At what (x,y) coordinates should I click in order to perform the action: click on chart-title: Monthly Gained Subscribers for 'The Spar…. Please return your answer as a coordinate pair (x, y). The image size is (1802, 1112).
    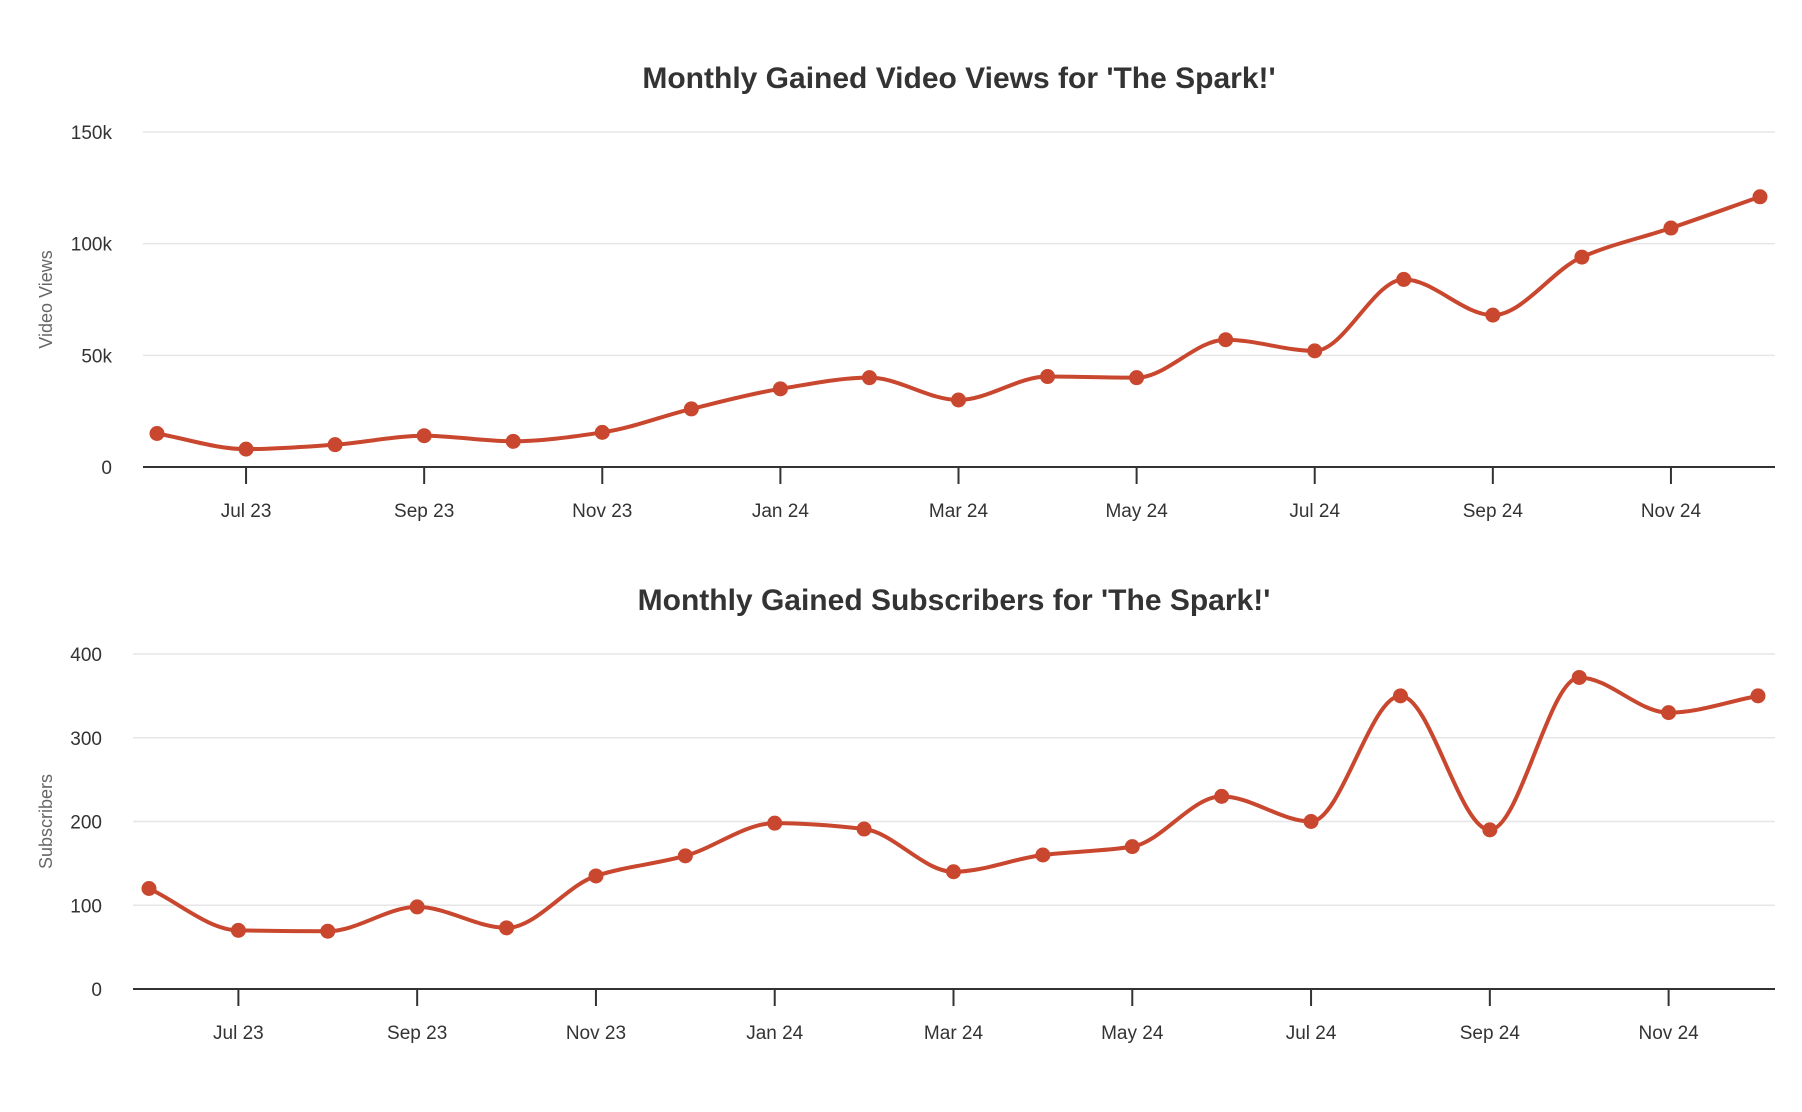
    Looking at the image, I should click on (954, 600).